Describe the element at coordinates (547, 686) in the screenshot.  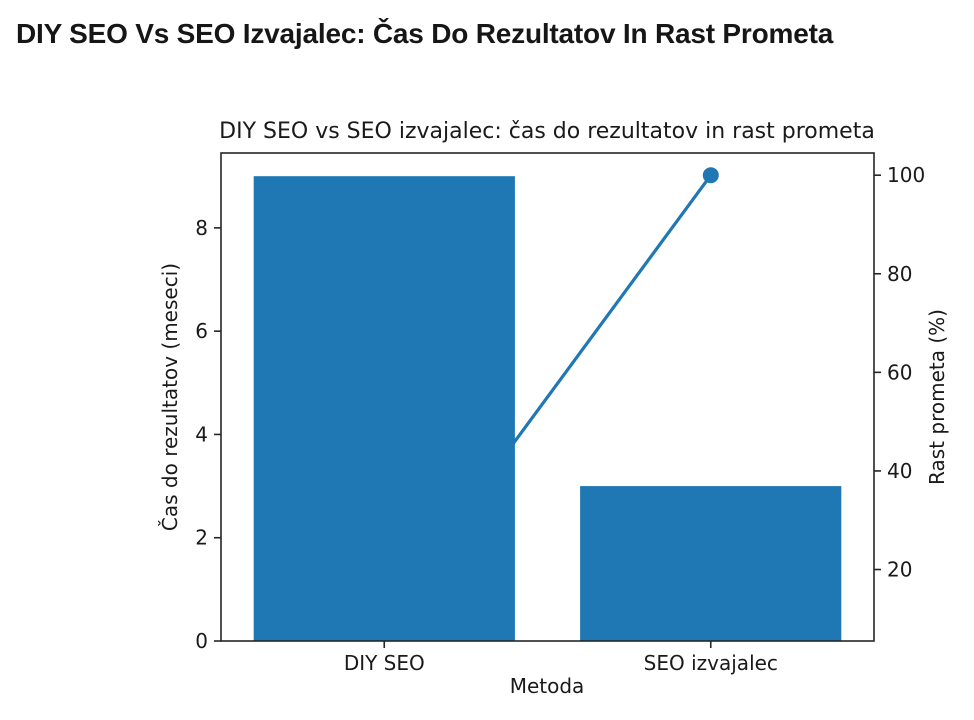
I see `x-axis-label: Metoda` at that location.